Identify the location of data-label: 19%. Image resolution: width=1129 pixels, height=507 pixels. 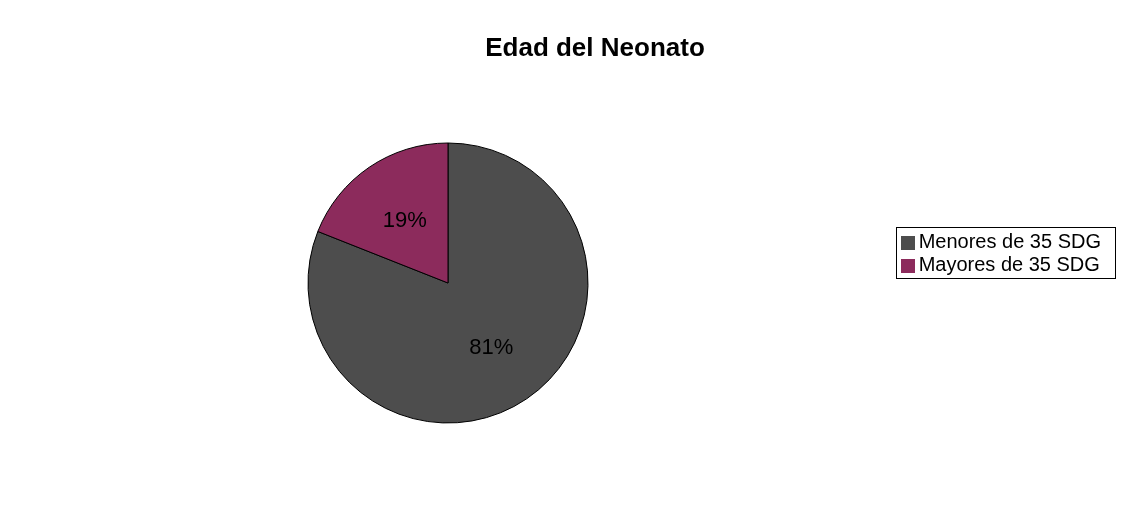
(404, 219).